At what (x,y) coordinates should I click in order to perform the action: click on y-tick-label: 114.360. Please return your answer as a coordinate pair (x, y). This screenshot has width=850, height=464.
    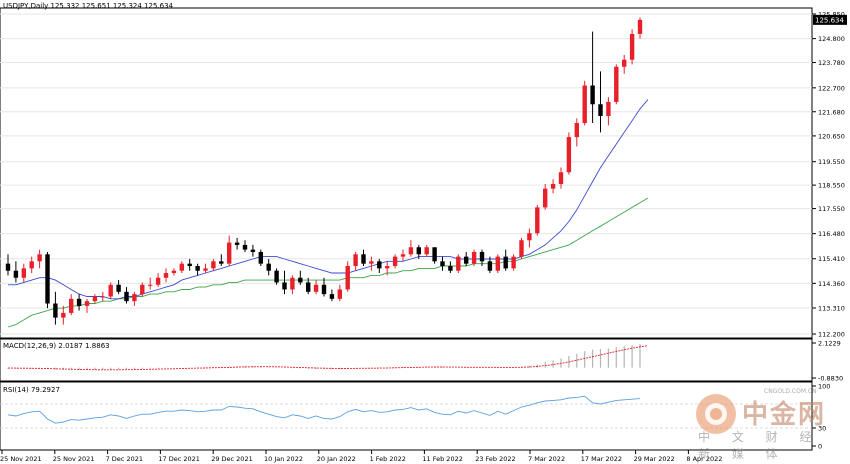
    Looking at the image, I should click on (831, 284).